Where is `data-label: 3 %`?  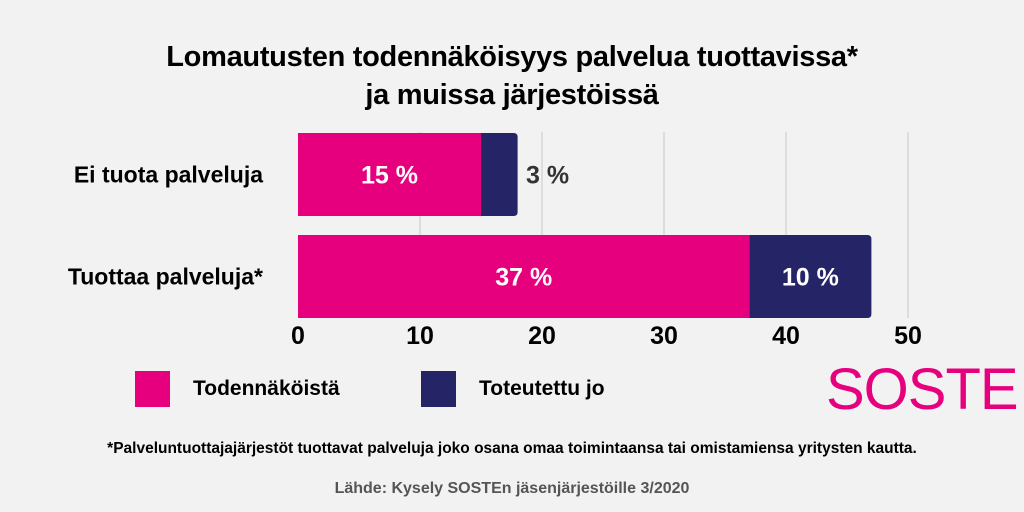
data-label: 3 % is located at coordinates (547, 176).